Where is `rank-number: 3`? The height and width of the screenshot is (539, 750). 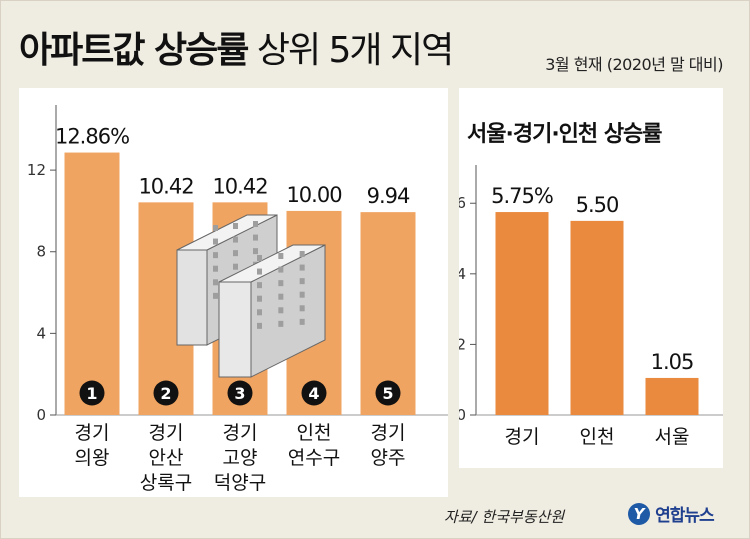 rank-number: 3 is located at coordinates (239, 393).